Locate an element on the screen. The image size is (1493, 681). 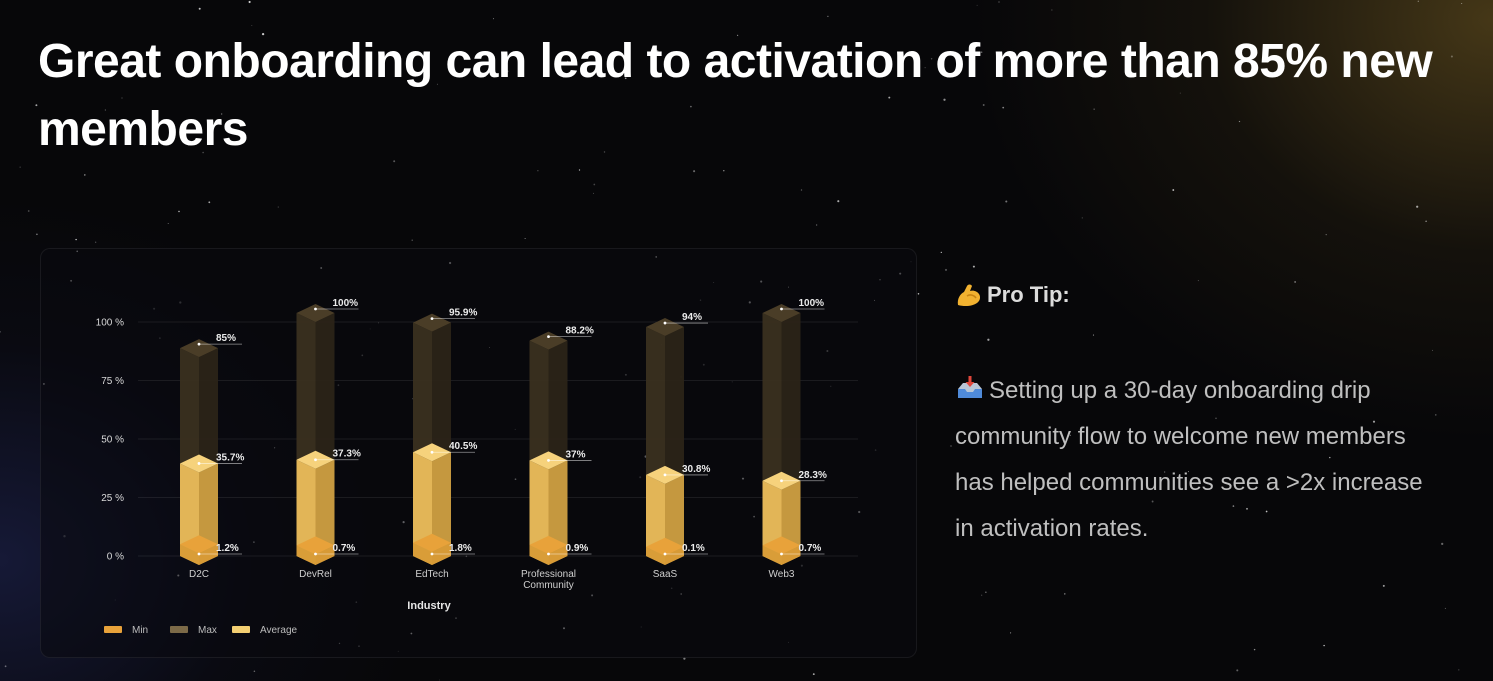
average-value-label: 40.5% is located at coordinates (463, 446).